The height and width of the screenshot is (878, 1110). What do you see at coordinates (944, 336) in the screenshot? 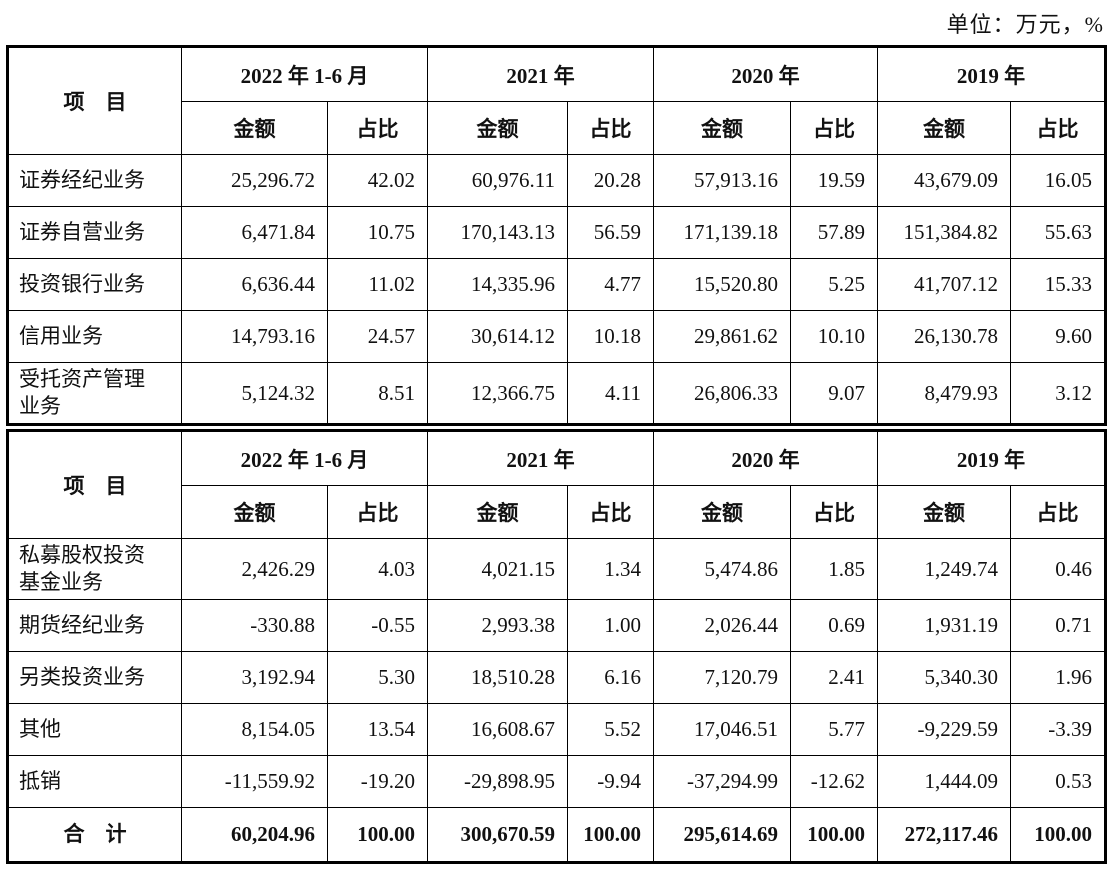
I see `amount-cell: 26,130.78` at bounding box center [944, 336].